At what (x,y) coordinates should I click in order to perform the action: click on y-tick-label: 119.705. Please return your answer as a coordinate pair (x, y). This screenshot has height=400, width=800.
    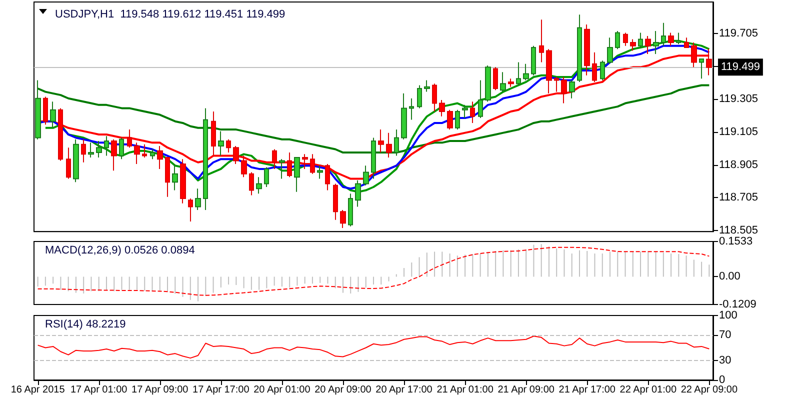
    Looking at the image, I should click on (738, 34).